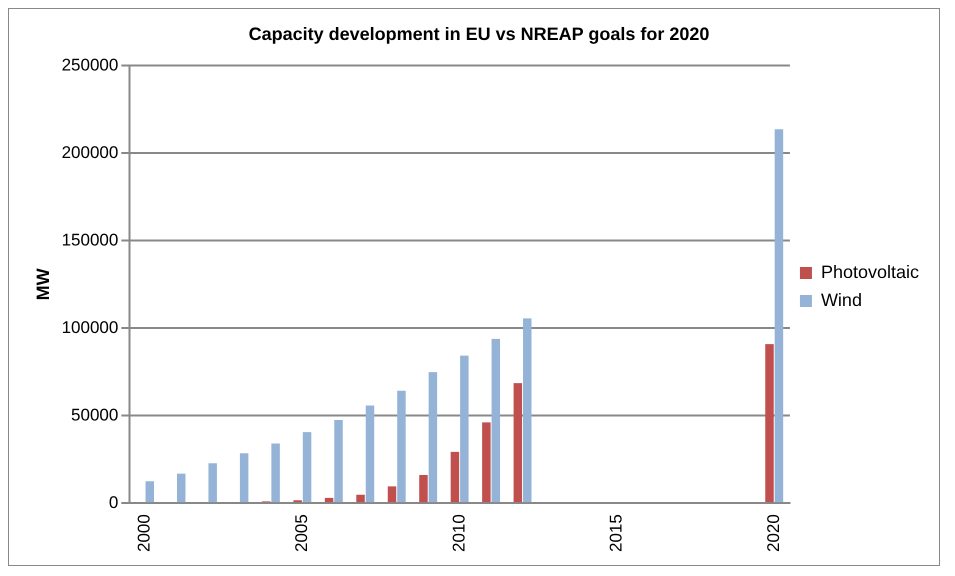  Describe the element at coordinates (773, 533) in the screenshot. I see `x-tick-label: 2020` at that location.